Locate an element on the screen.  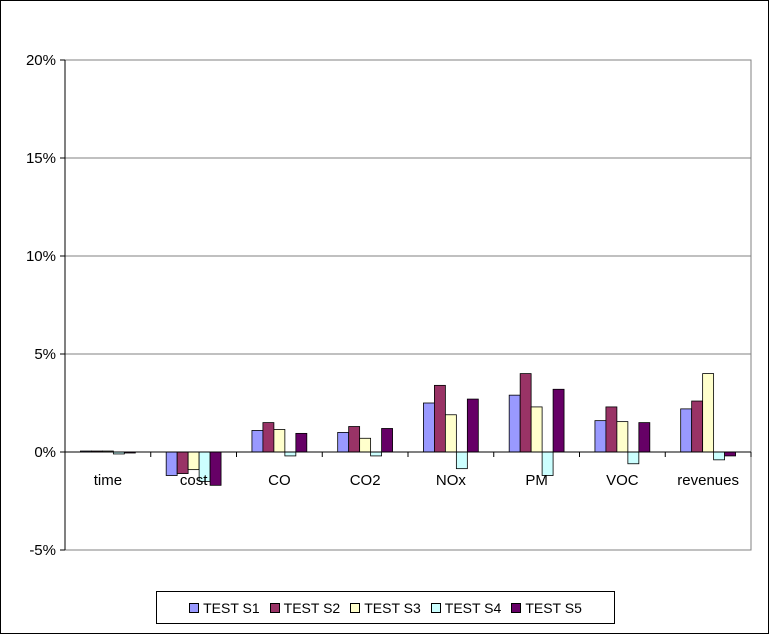
bar-revenues-test-s1 is located at coordinates (686, 430).